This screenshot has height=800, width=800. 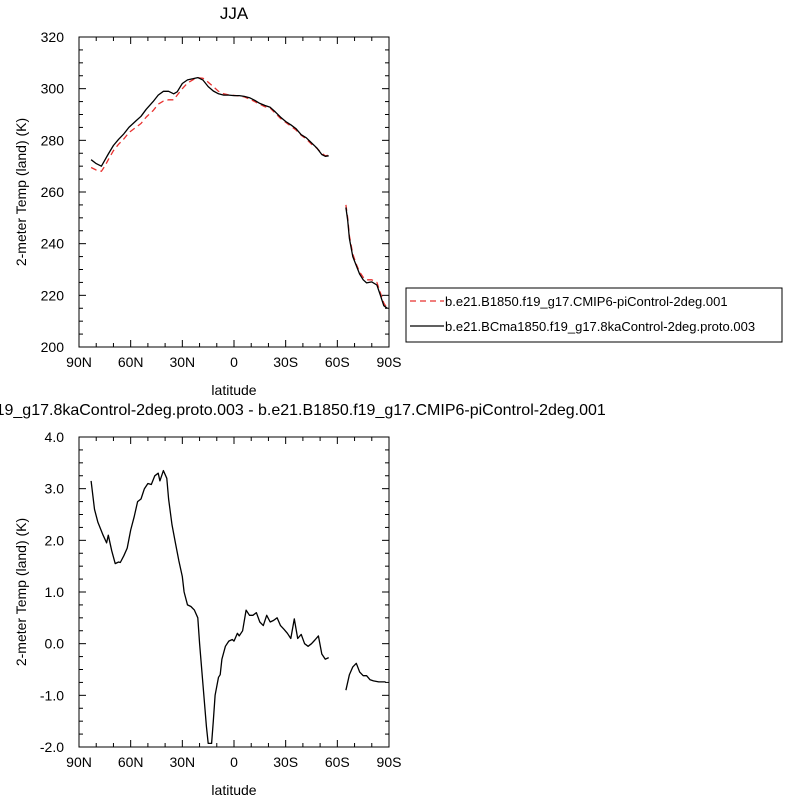 I want to click on y-tick-label: 2.0, so click(x=55, y=540).